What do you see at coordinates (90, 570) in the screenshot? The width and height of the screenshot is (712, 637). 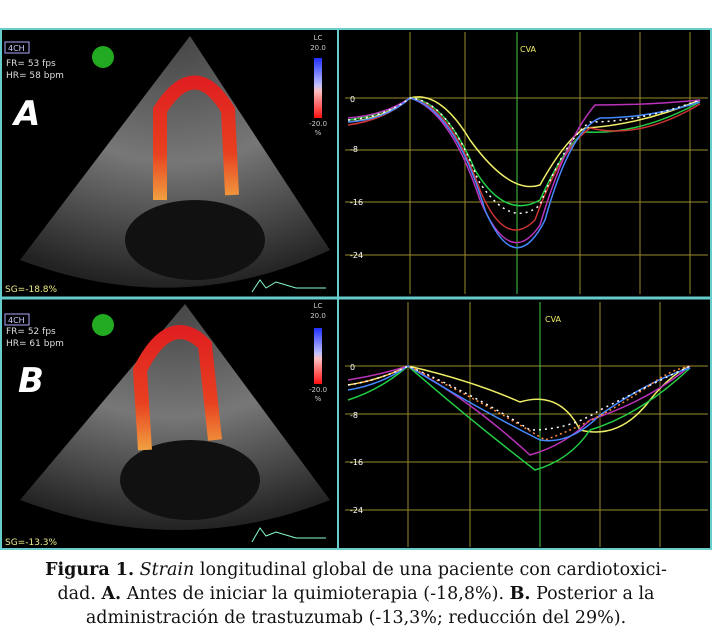 I see `caption-label: Figura 1.` at bounding box center [90, 570].